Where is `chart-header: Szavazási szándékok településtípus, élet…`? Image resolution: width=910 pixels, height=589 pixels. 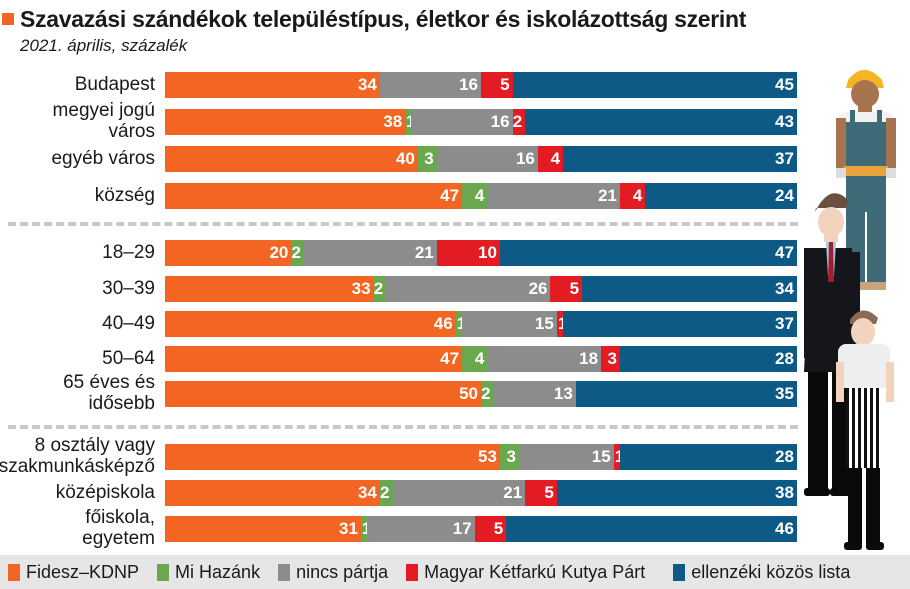 chart-header: Szavazási szándékok településtípus, élet… is located at coordinates (450, 34).